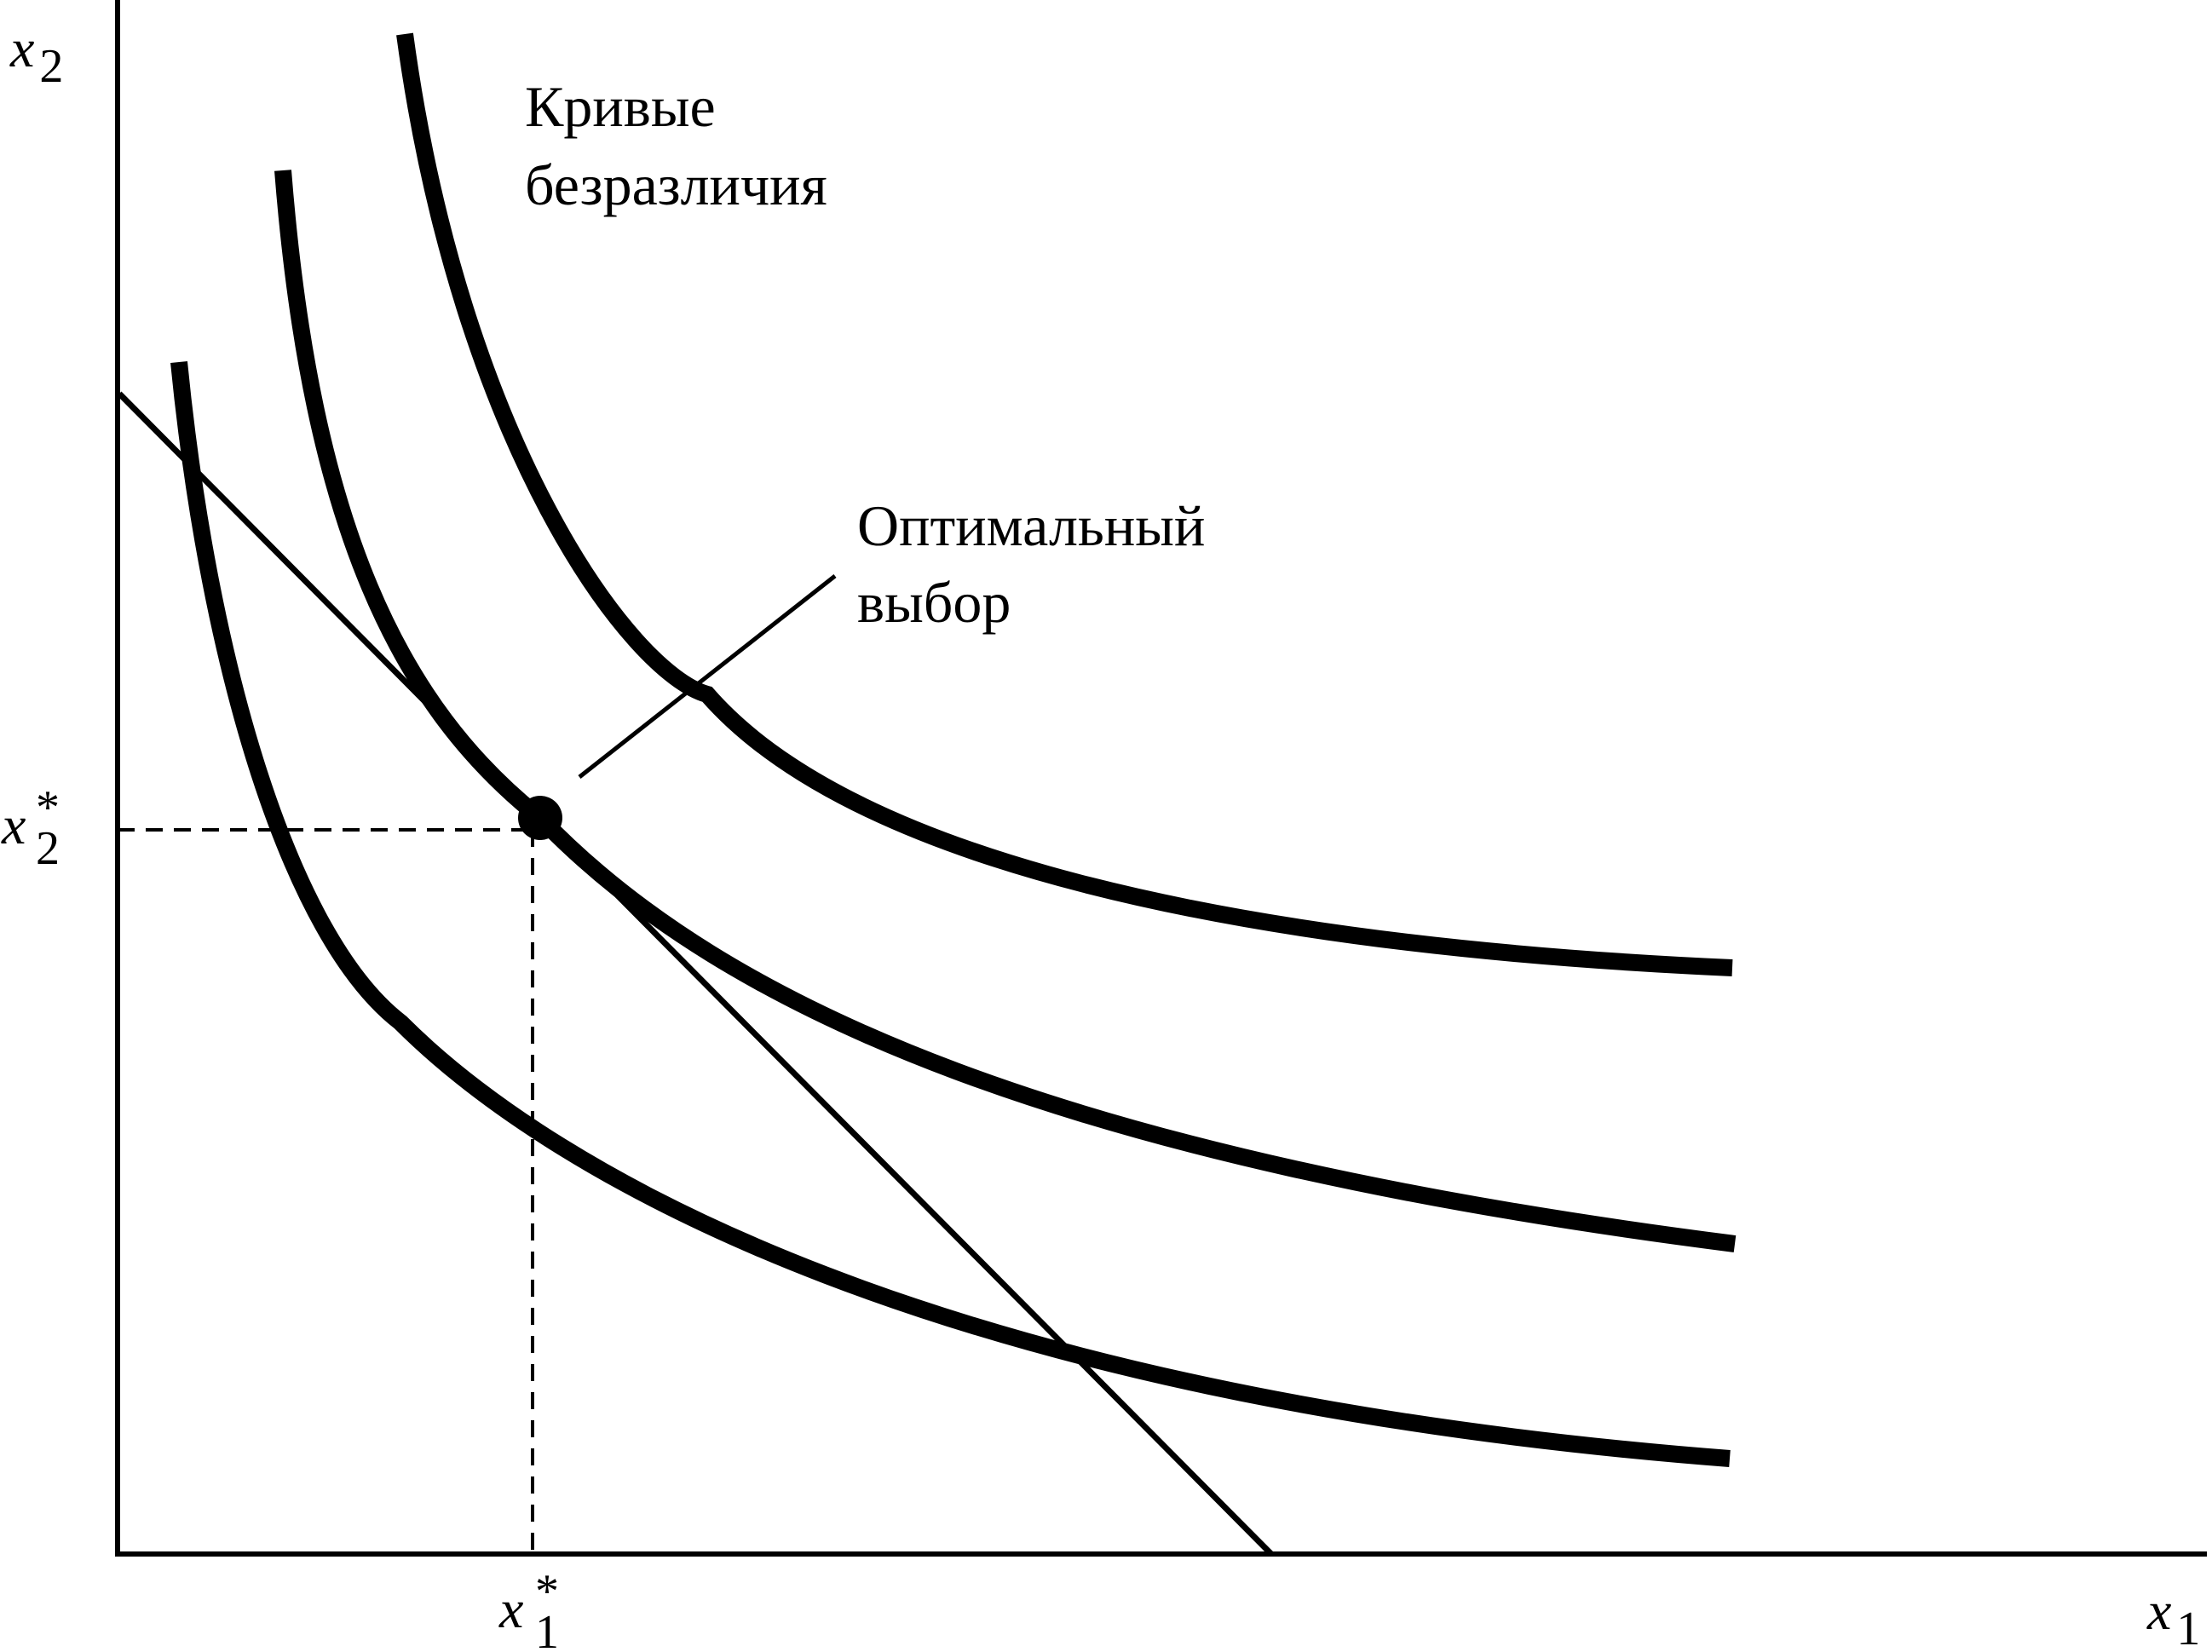 Image resolution: width=2212 pixels, height=1652 pixels. Describe the element at coordinates (1031, 525) in the screenshot. I see `optimum-label-line-1: Оптимальный` at that location.